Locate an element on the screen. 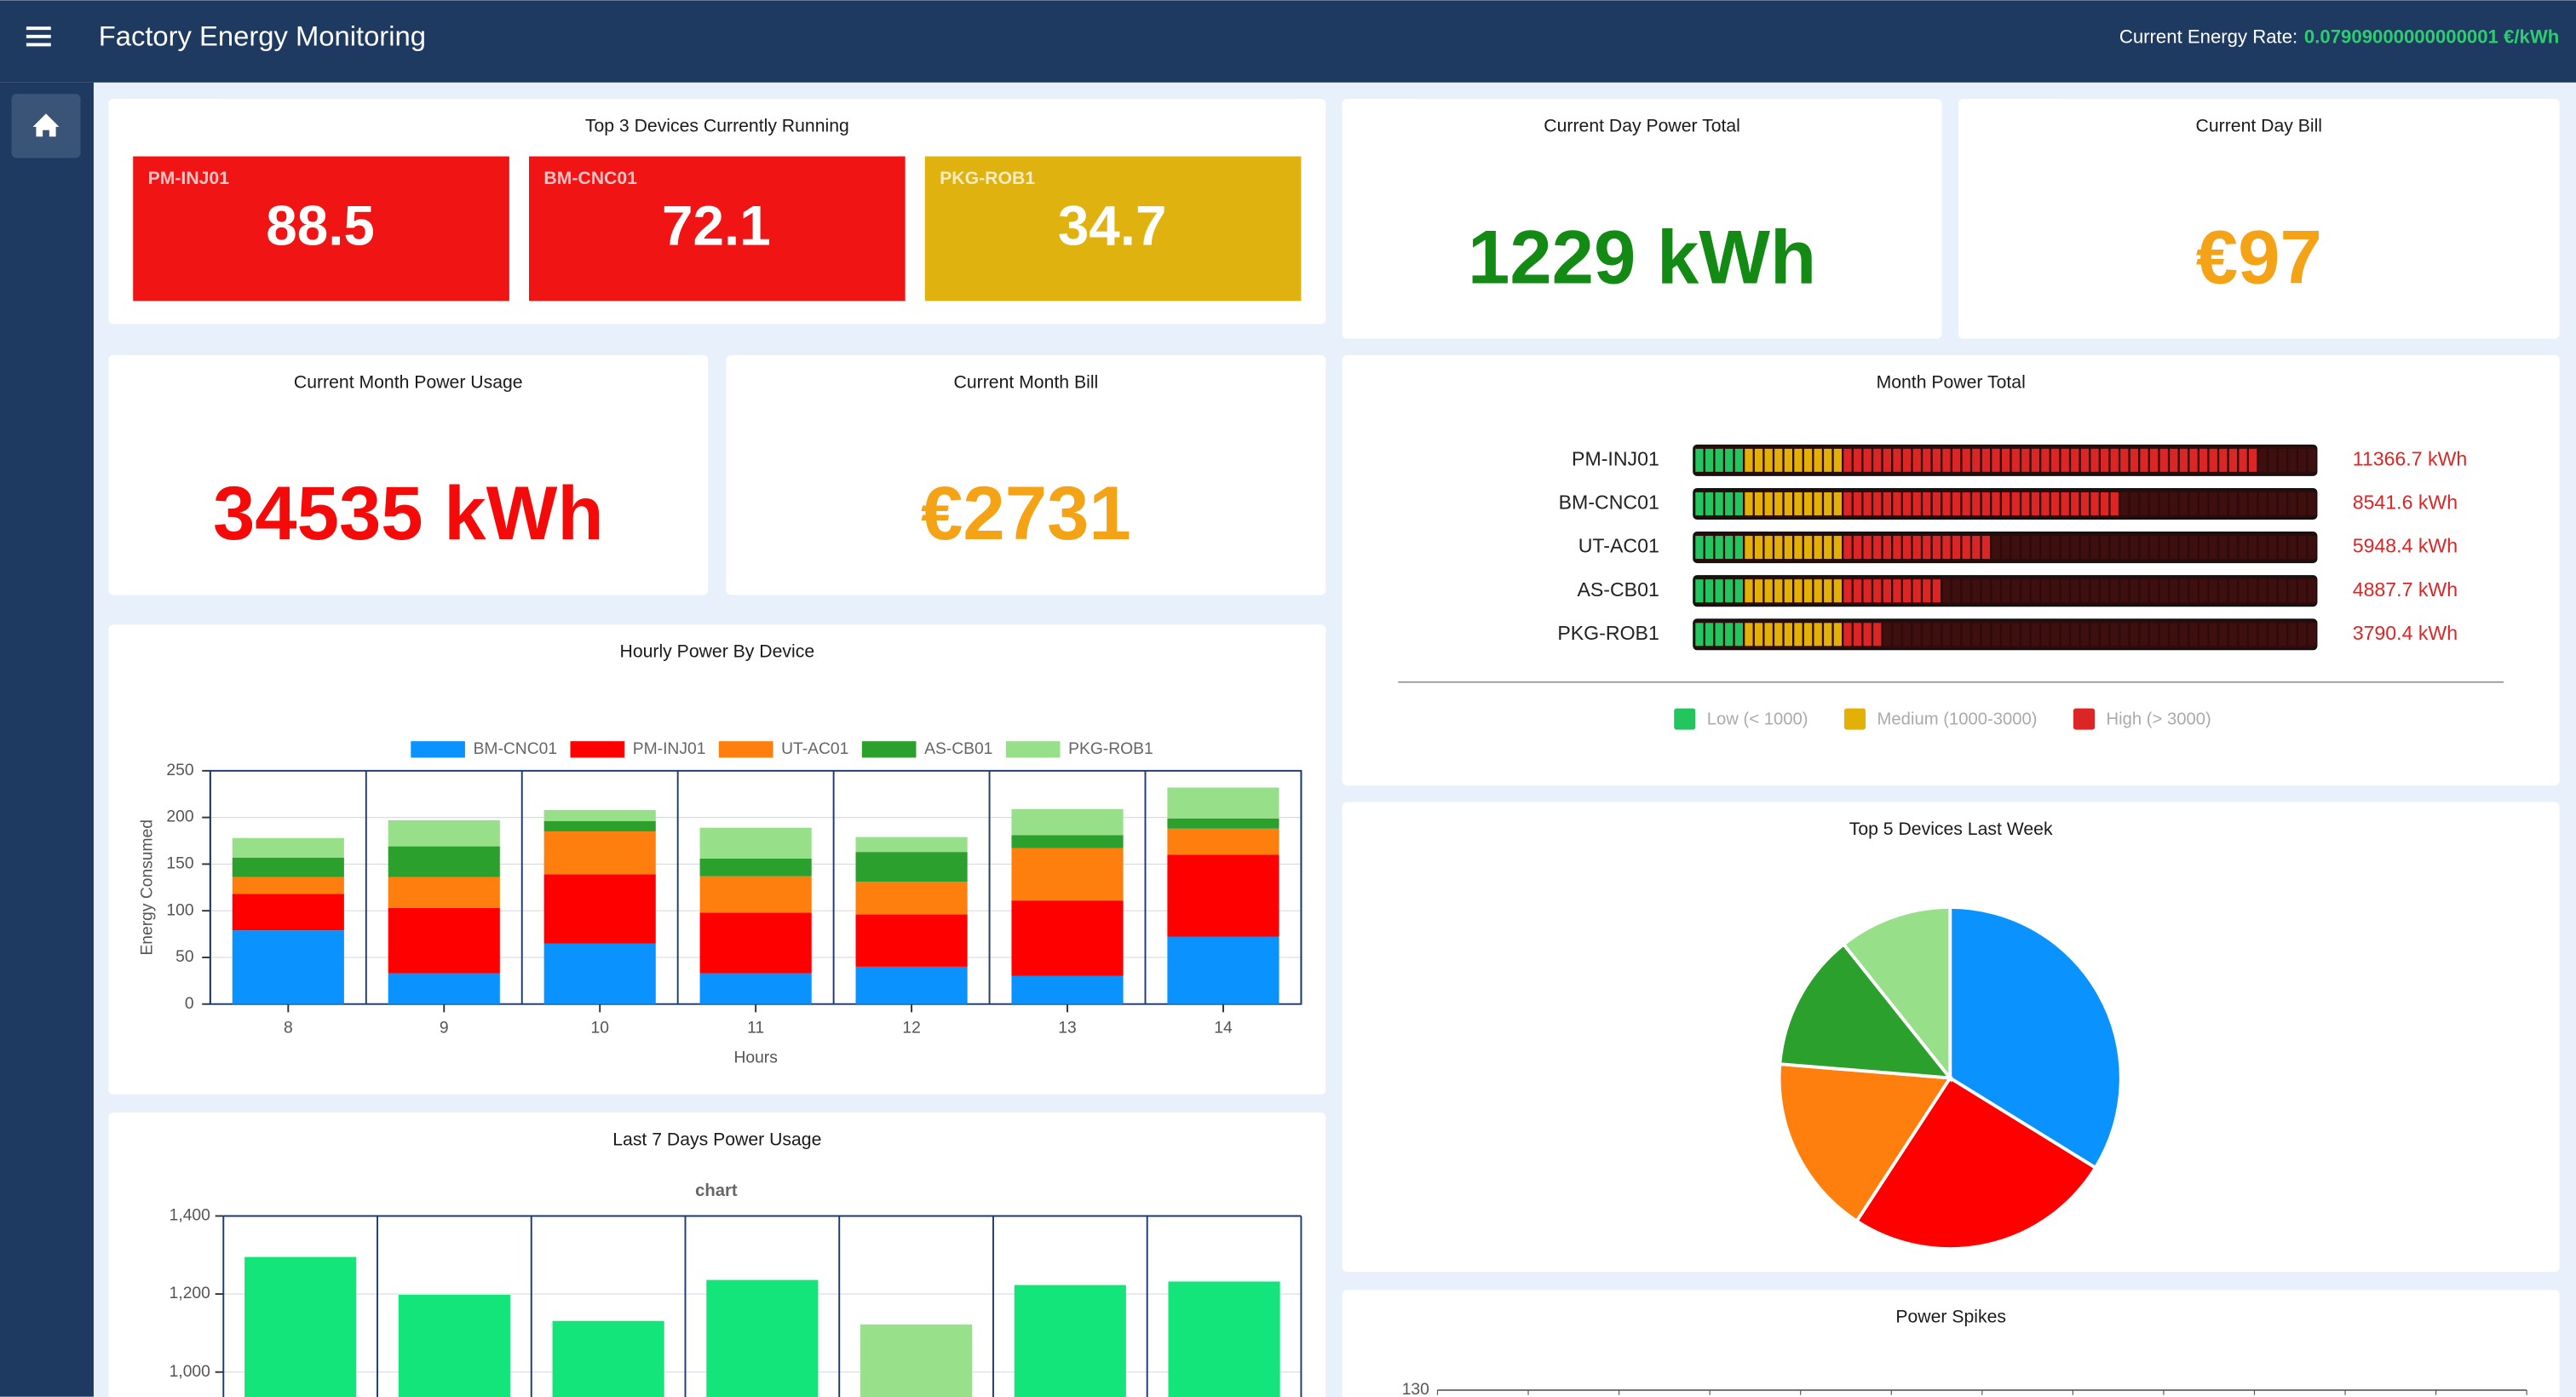 Image resolution: width=2576 pixels, height=1397 pixels. legend-label: UT-AC01 is located at coordinates (815, 749).